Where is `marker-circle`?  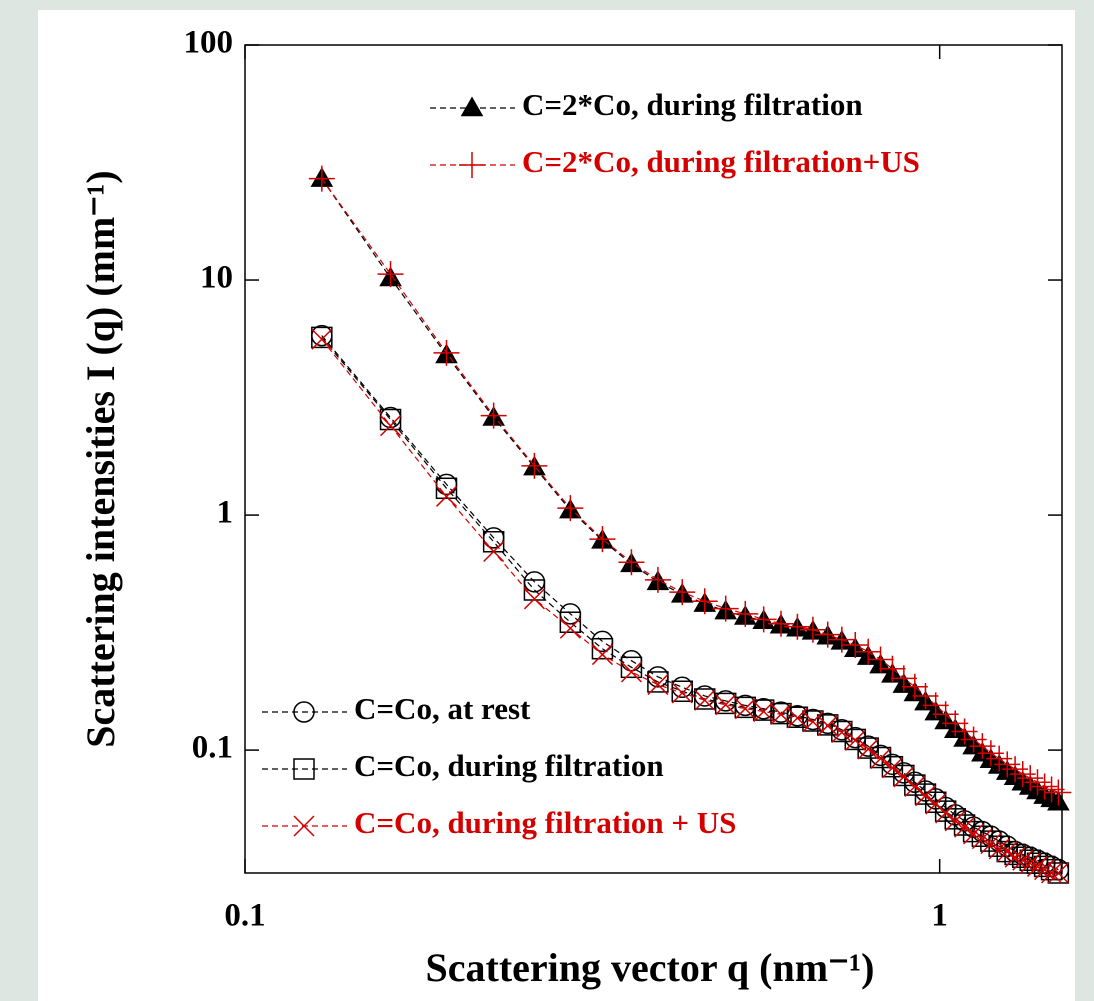
marker-circle is located at coordinates (304, 712).